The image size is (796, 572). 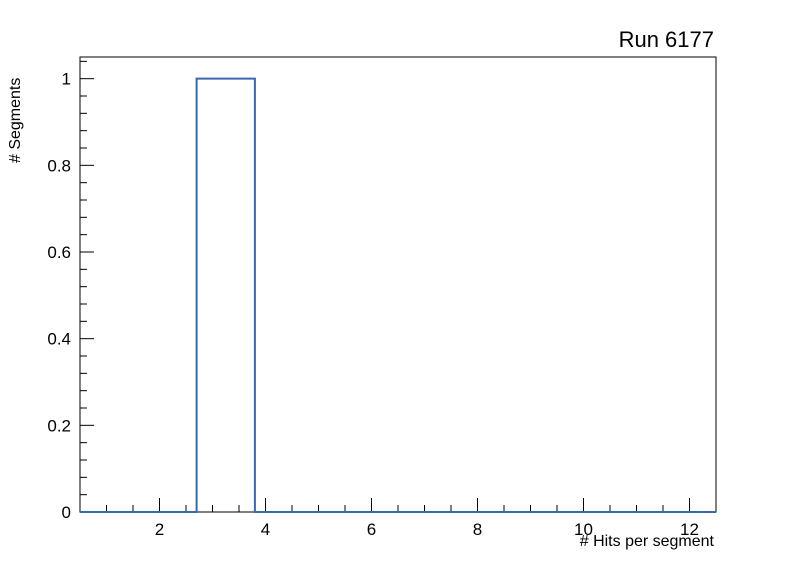 I want to click on x-tick-label: 12, so click(x=689, y=529).